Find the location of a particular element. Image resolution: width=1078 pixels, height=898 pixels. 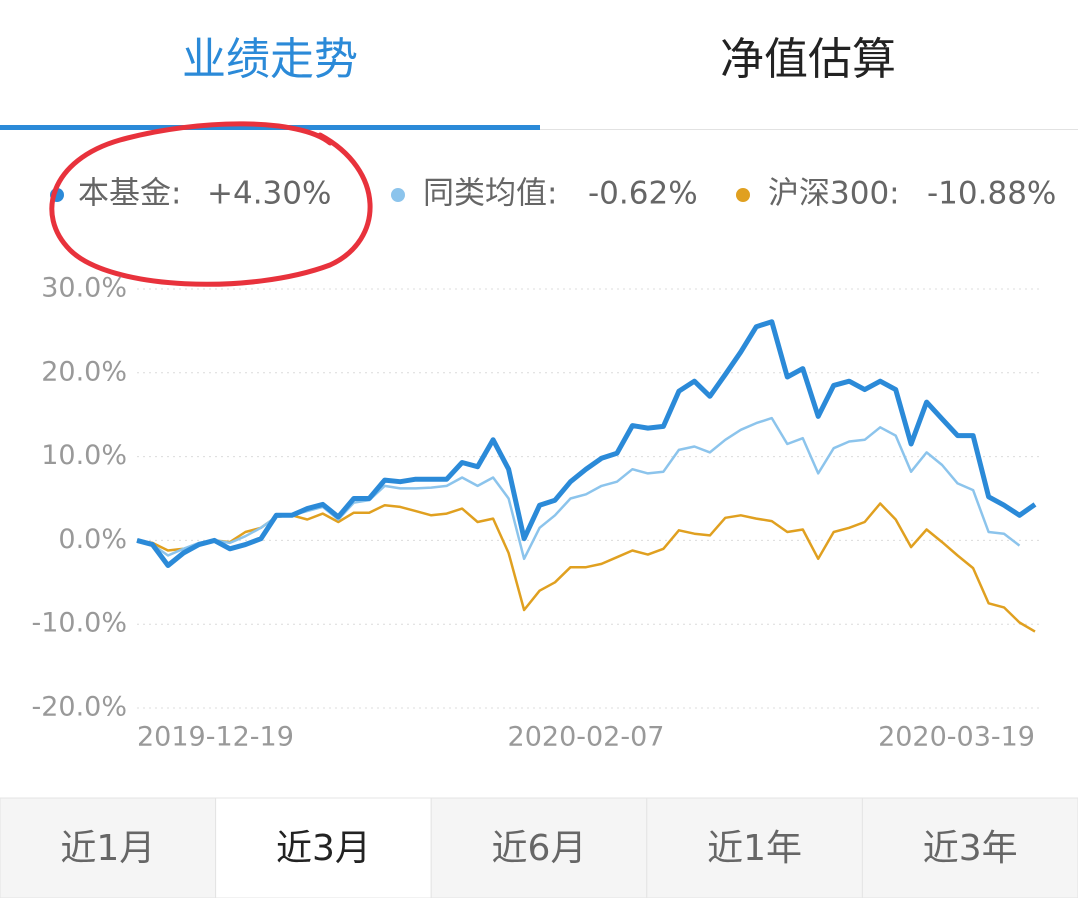

range-tab-label: 近6月 is located at coordinates (539, 848).